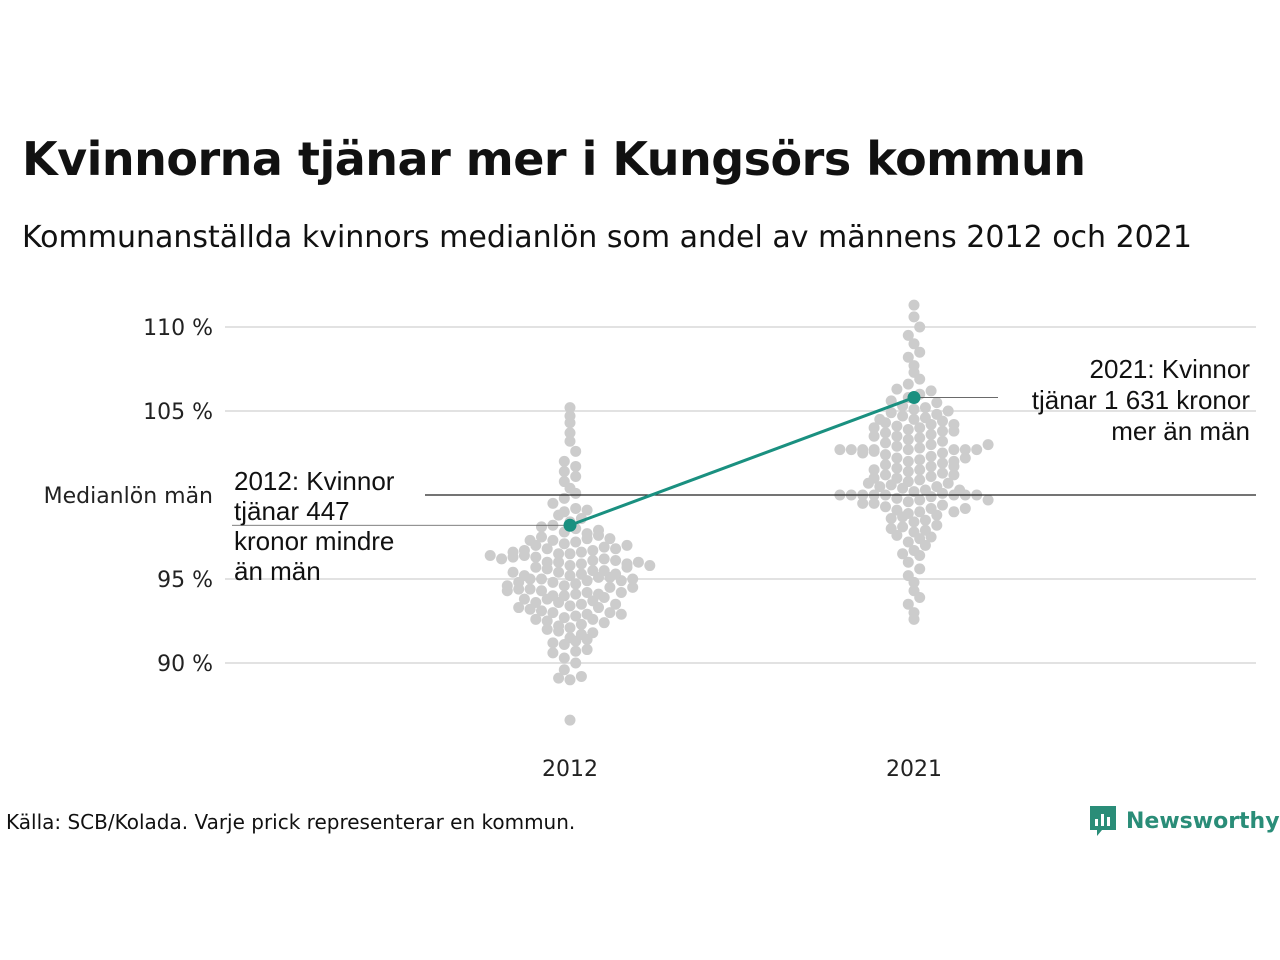 The image size is (1280, 960). Describe the element at coordinates (314, 481) in the screenshot. I see `annotation-2012-line: 2012: Kvinnor` at that location.